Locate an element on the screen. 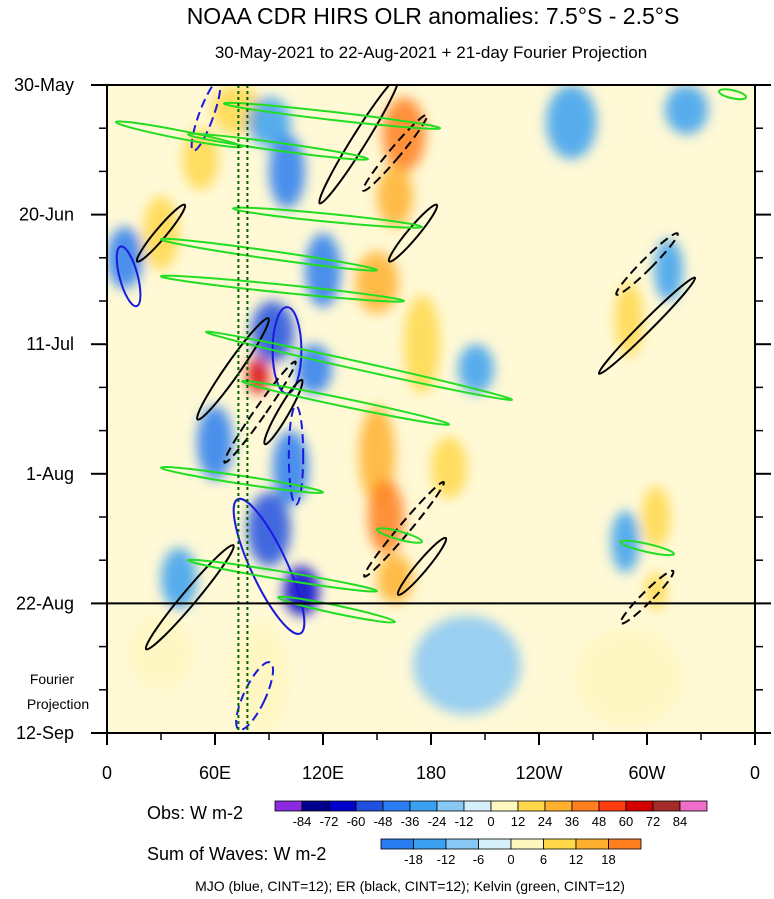  obs-colorbar: -84 -72 -60 -48 -36 -24 -12 0 12 24 36 48 60 72 84 is located at coordinates (491, 814).